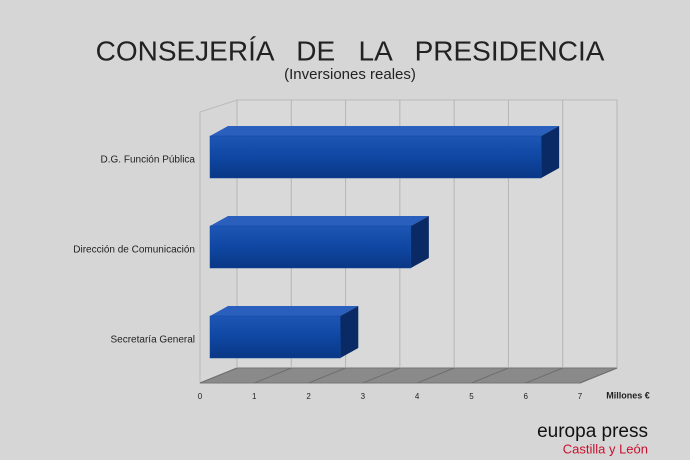 Image resolution: width=690 pixels, height=460 pixels. I want to click on x-tick-label: 4, so click(417, 396).